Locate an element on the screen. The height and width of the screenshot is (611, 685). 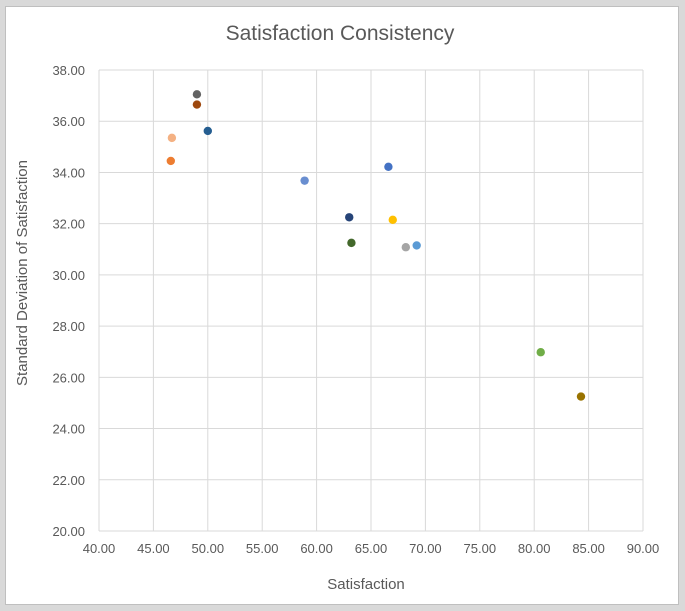
x-tick-label: 80.00 is located at coordinates (534, 548).